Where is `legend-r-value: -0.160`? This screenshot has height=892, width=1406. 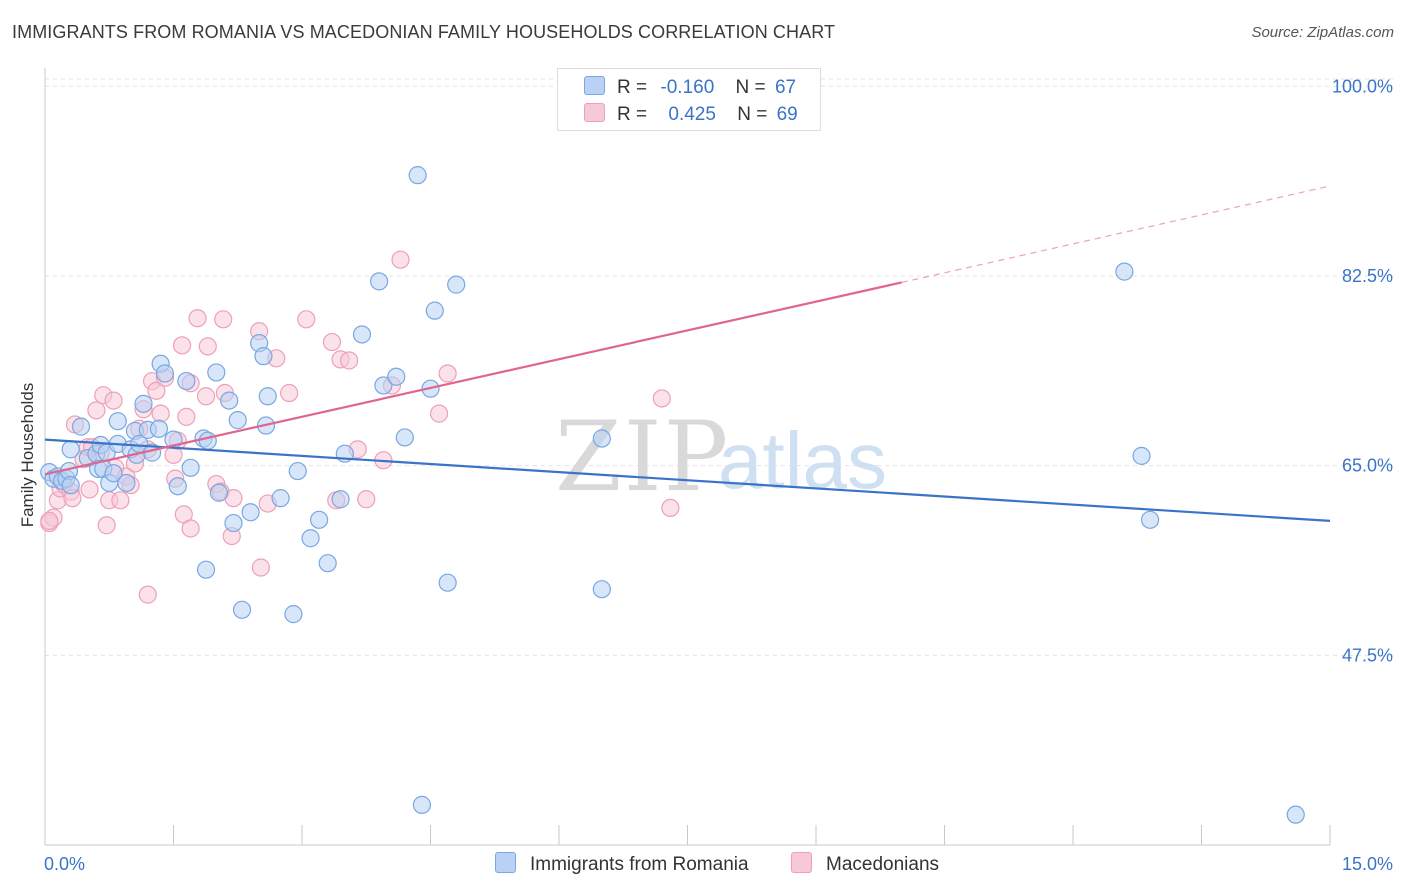
legend-r-value: -0.160 is located at coordinates (687, 87).